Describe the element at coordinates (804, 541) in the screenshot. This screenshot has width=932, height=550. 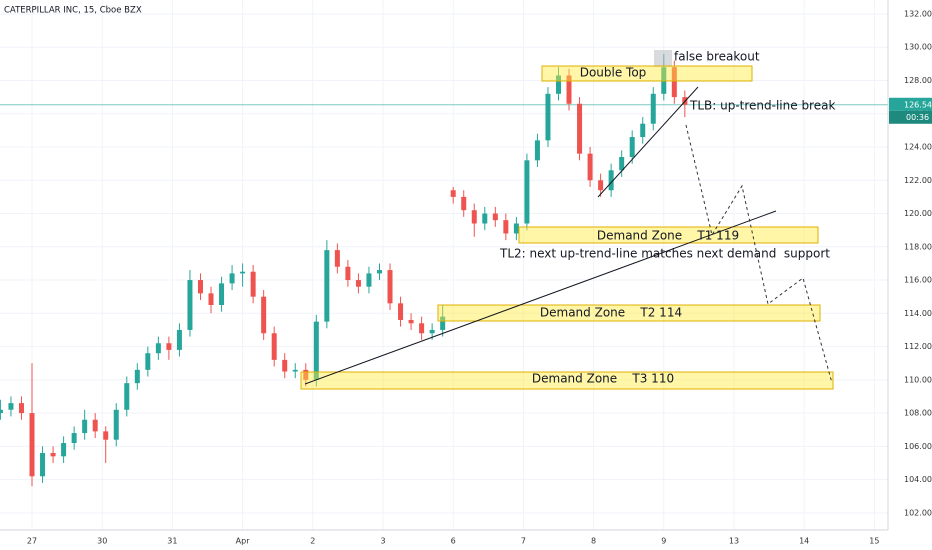
I see `x-tick-label: 14` at that location.